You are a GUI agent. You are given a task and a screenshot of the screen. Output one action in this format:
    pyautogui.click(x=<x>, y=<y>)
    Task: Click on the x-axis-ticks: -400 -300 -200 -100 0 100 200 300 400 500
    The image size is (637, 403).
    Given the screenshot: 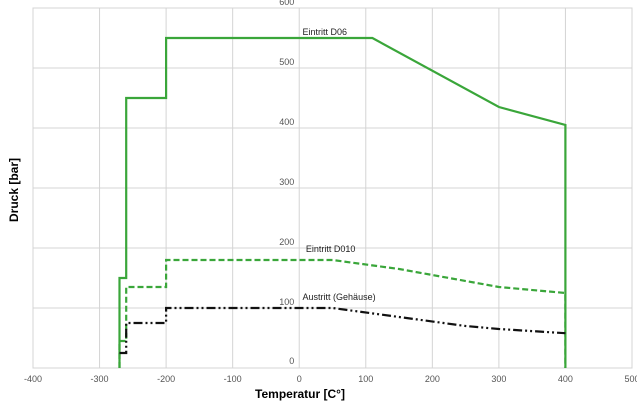 What is the action you would take?
    pyautogui.click(x=330, y=379)
    